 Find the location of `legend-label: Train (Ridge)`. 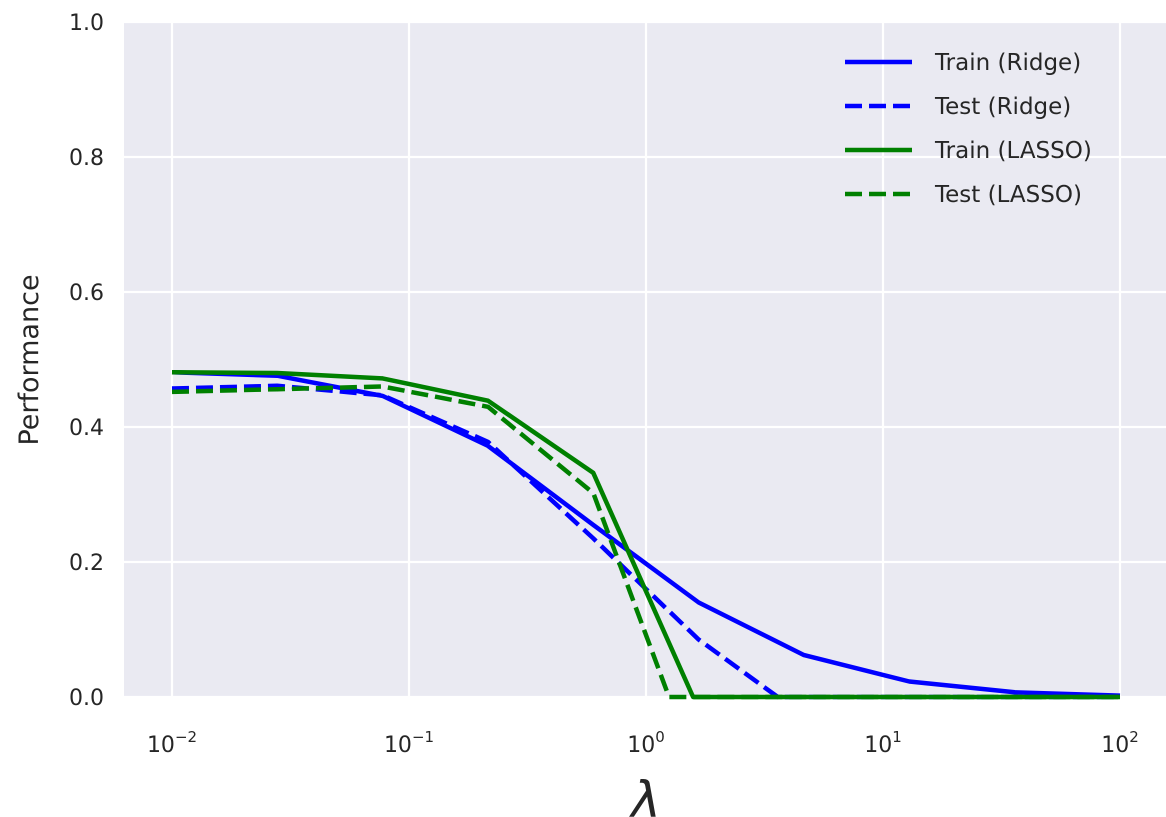

legend-label: Train (Ridge) is located at coordinates (1007, 63).